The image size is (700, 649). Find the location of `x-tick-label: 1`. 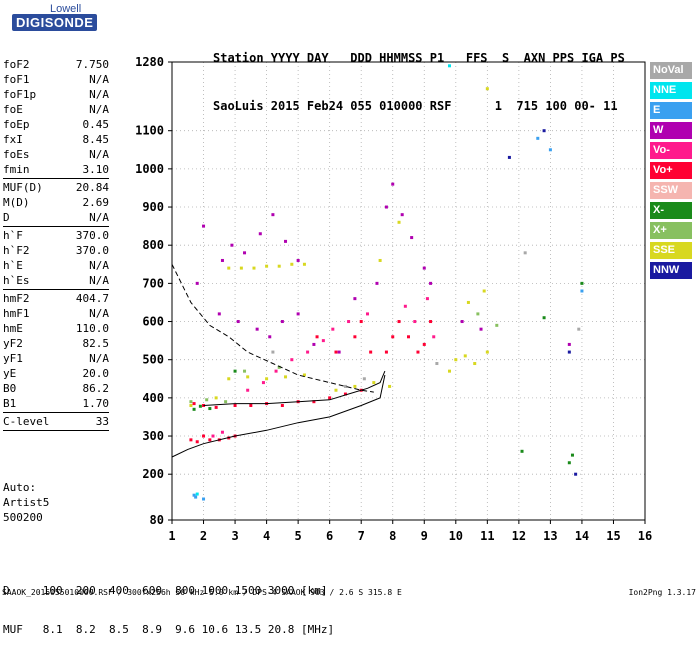

x-tick-label: 1 is located at coordinates (171, 536).